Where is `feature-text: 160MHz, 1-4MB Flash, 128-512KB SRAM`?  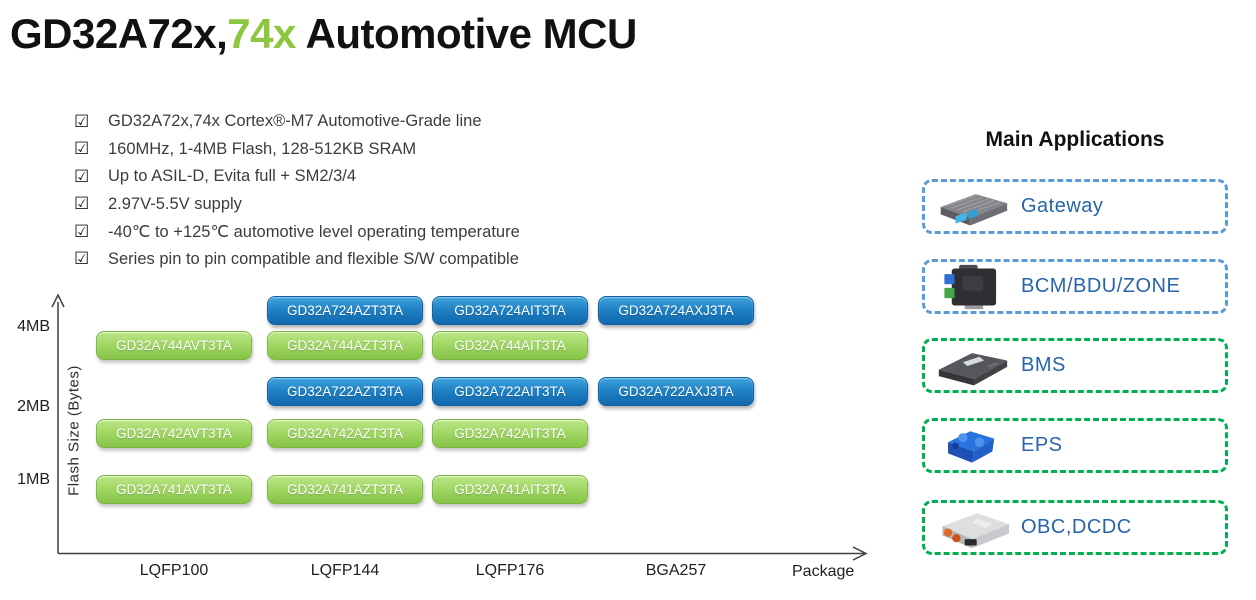
feature-text: 160MHz, 1-4MB Flash, 128-512KB SRAM is located at coordinates (262, 148).